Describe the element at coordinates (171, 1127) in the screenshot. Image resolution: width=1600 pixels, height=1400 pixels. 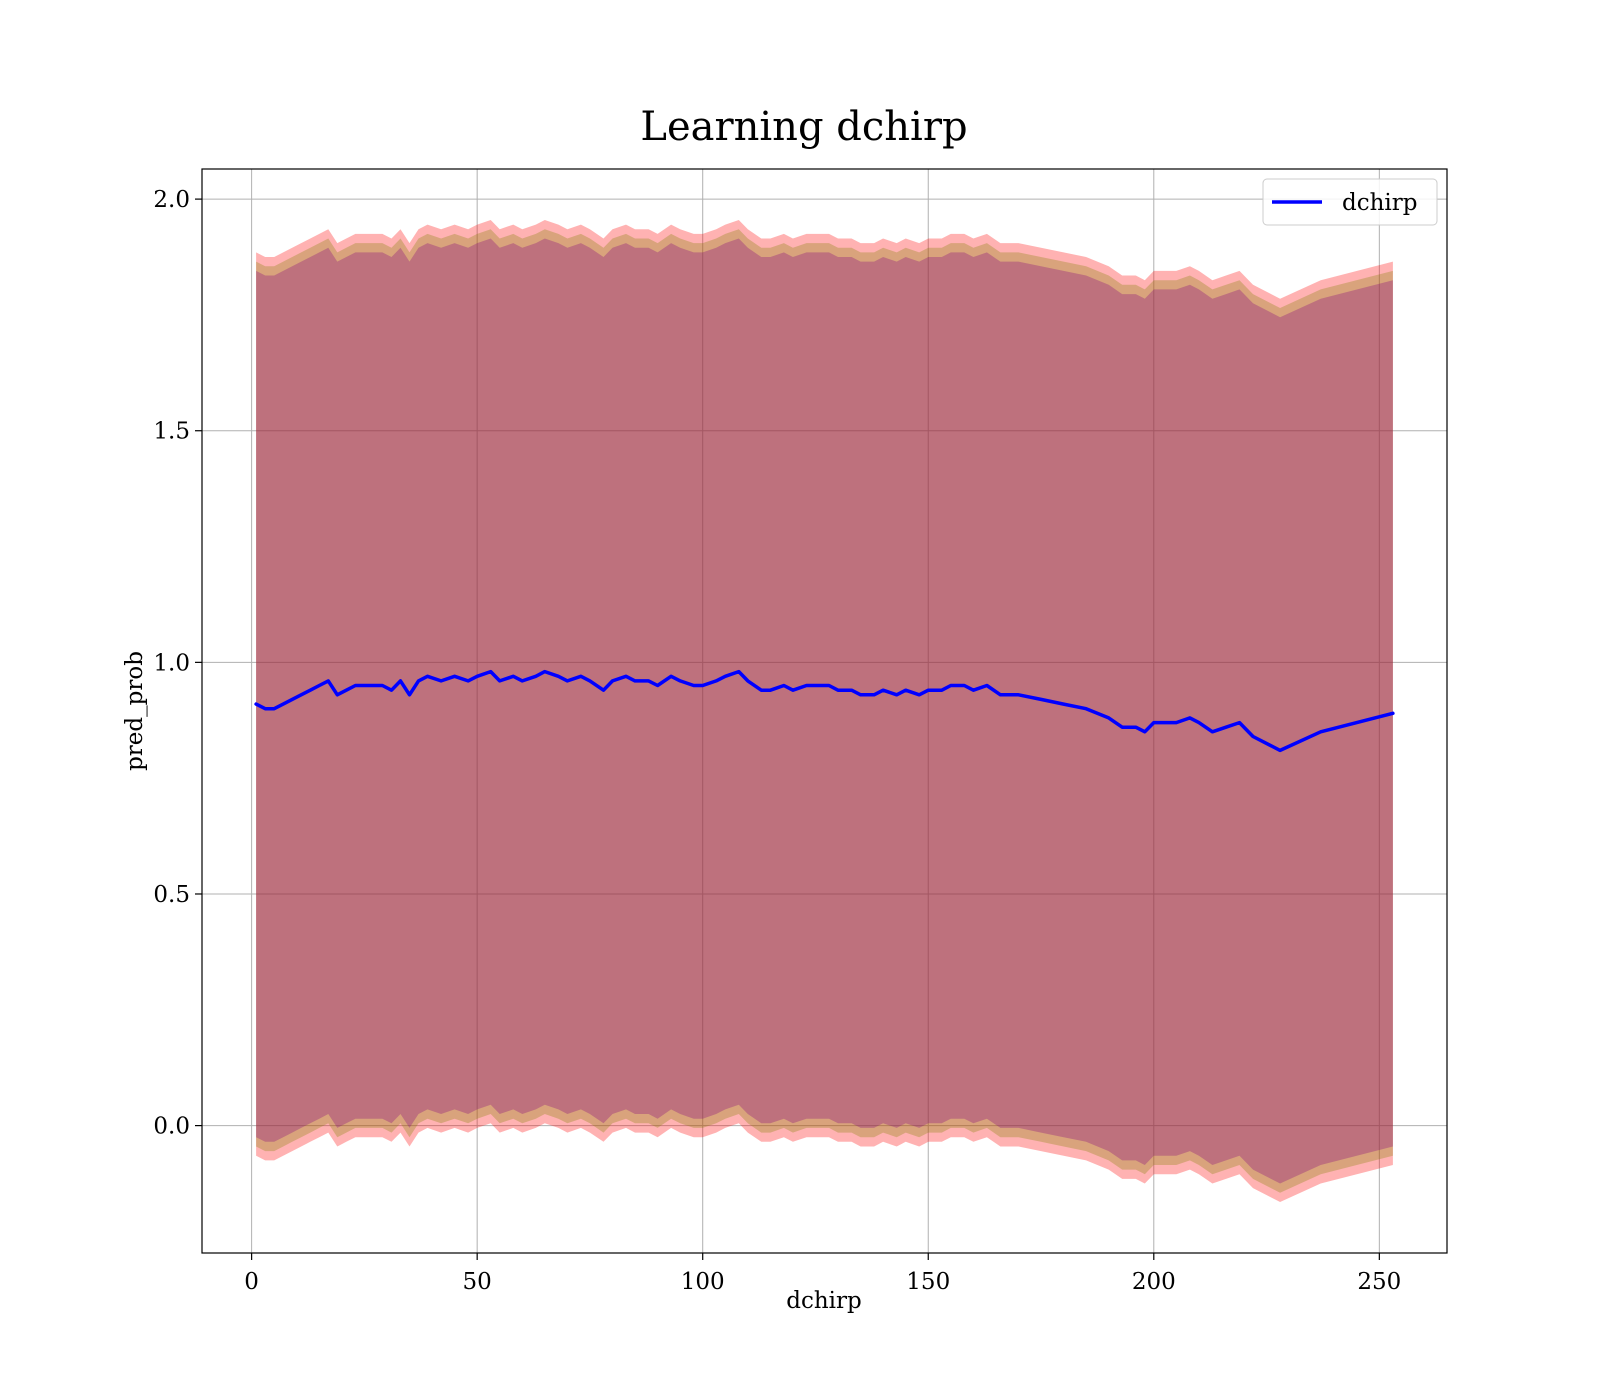
I see `y-tick-label: 0.0` at that location.